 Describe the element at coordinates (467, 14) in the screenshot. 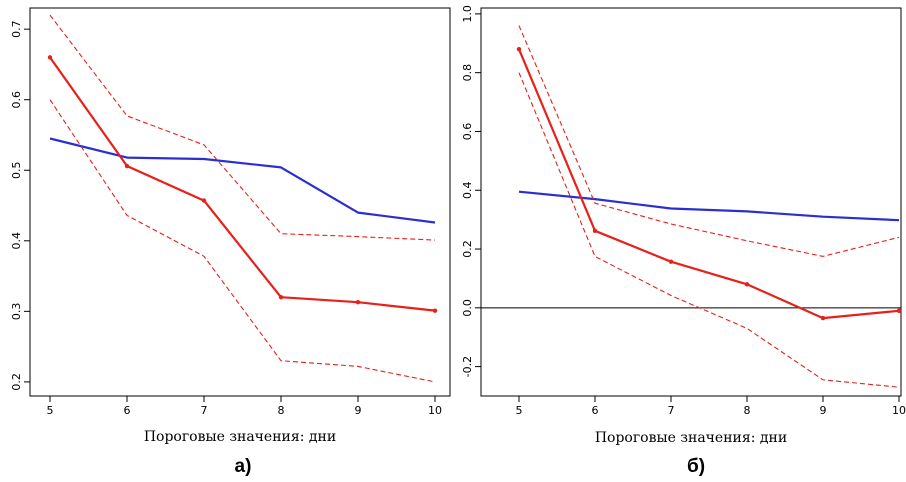

I see `y-tick-label: 1.0` at that location.